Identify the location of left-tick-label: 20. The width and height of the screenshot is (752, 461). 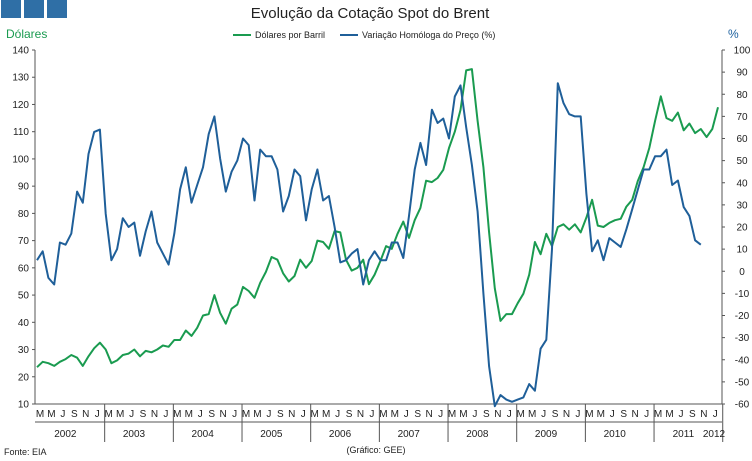
(24, 377).